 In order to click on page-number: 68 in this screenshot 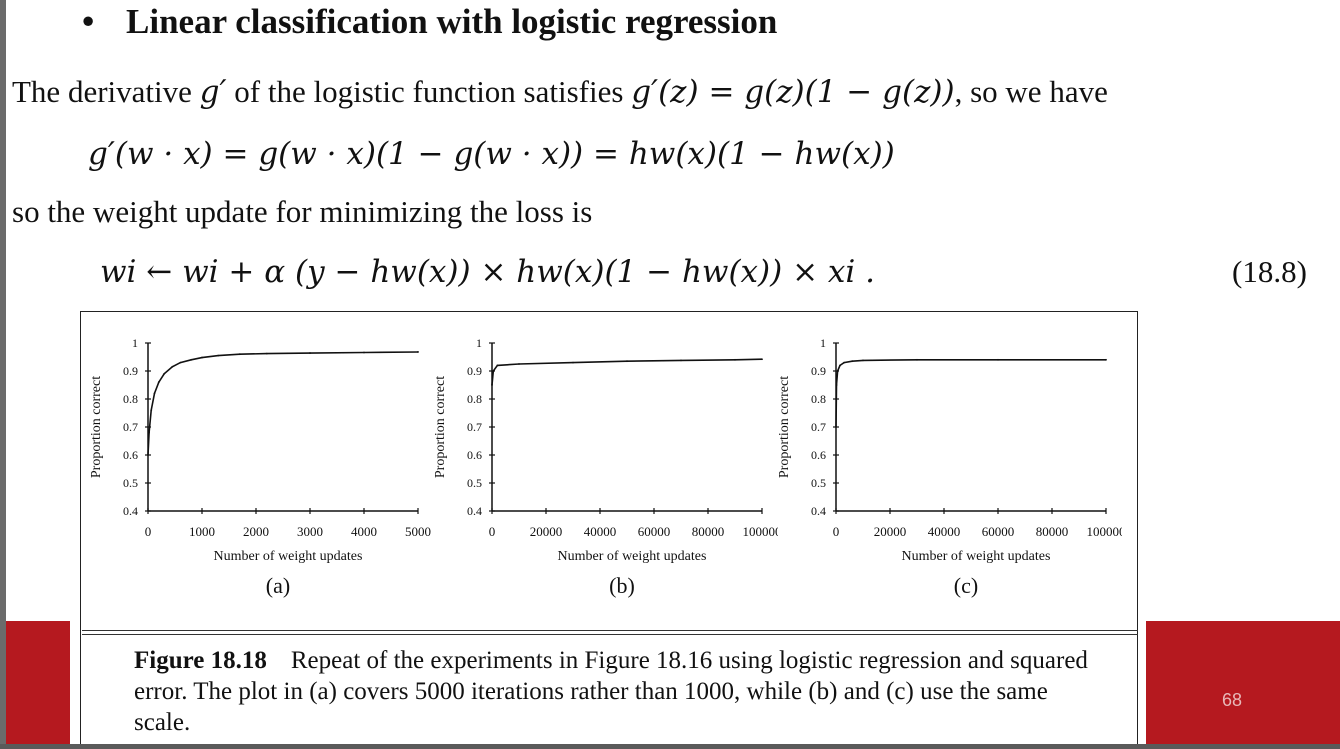, I will do `click(1232, 700)`.